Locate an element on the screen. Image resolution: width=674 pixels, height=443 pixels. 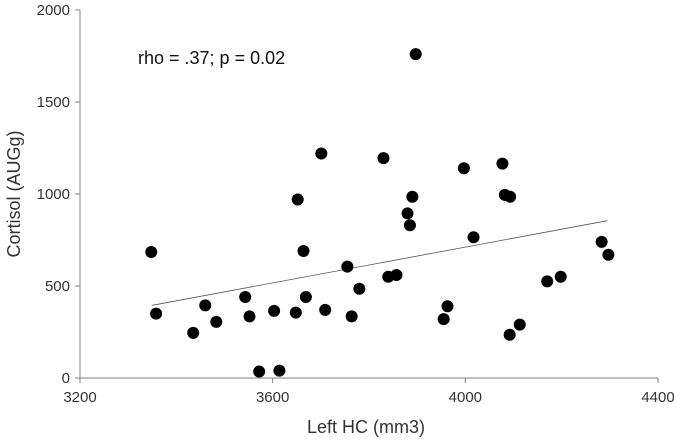
x-tick-label: 3600 is located at coordinates (272, 397).